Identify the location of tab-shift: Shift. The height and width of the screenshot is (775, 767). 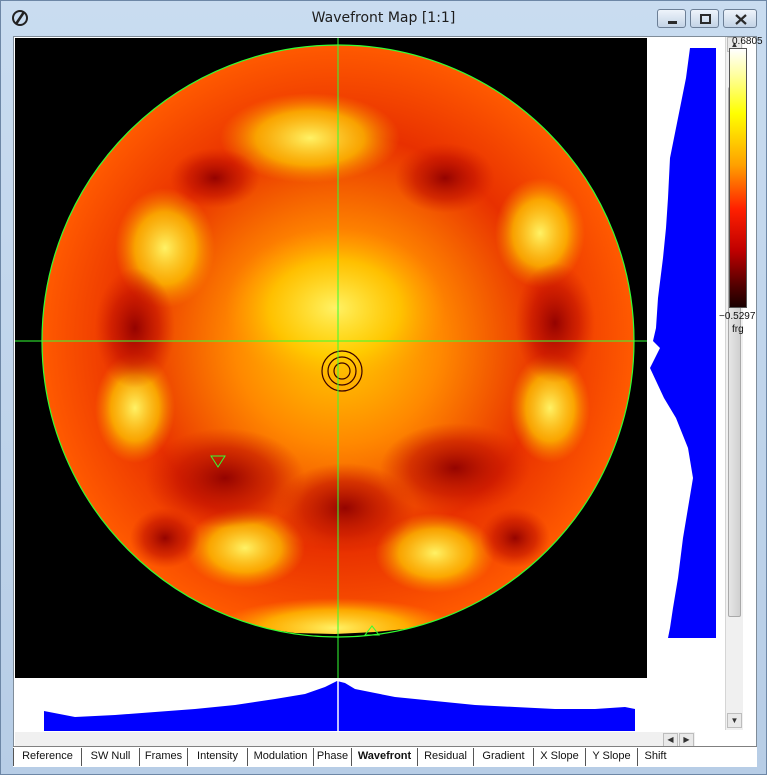
(655, 757).